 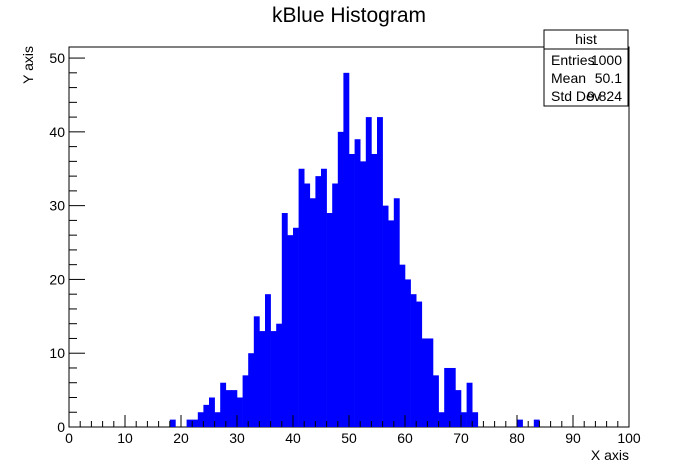 I want to click on x-tick-label: 60, so click(x=405, y=438).